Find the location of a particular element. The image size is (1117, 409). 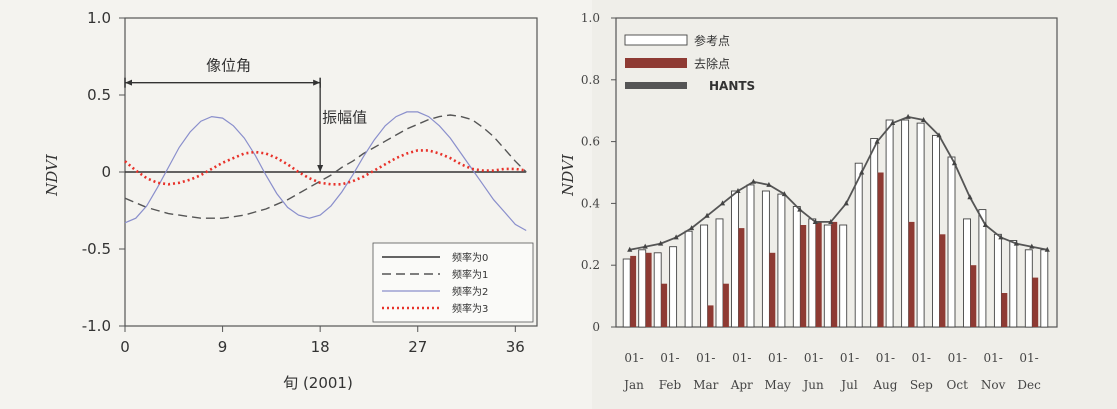

left-x-ticks: 0 9 18 27 36 is located at coordinates (322, 341).